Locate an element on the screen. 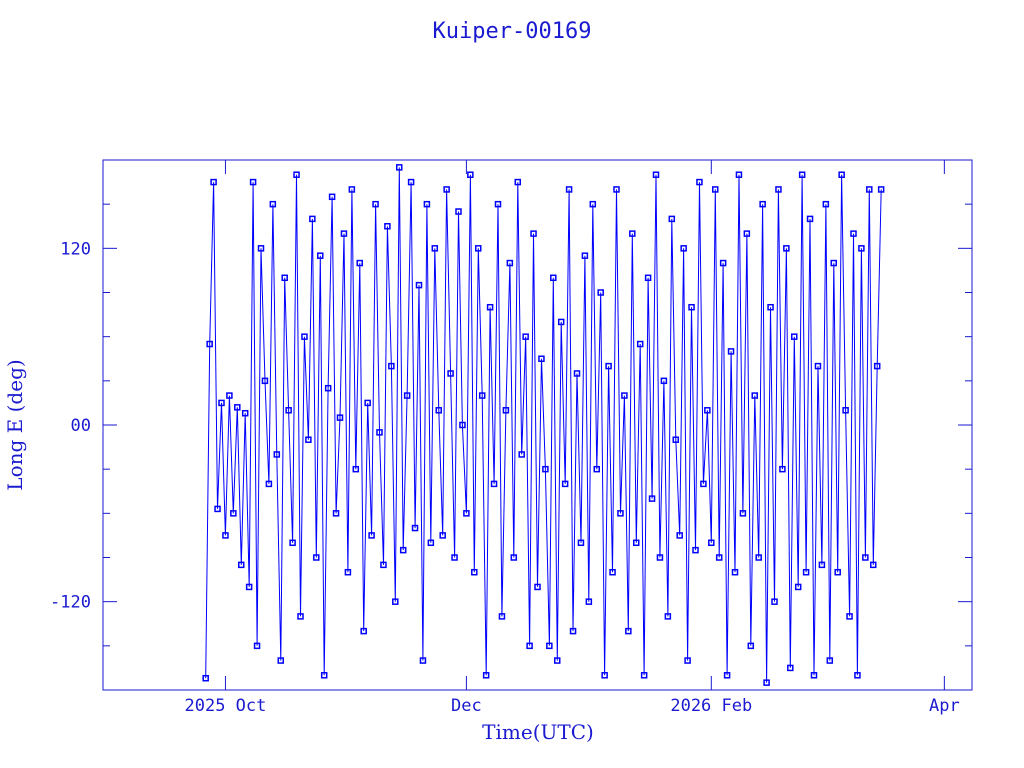  y-tick-label: 120 is located at coordinates (75, 249).